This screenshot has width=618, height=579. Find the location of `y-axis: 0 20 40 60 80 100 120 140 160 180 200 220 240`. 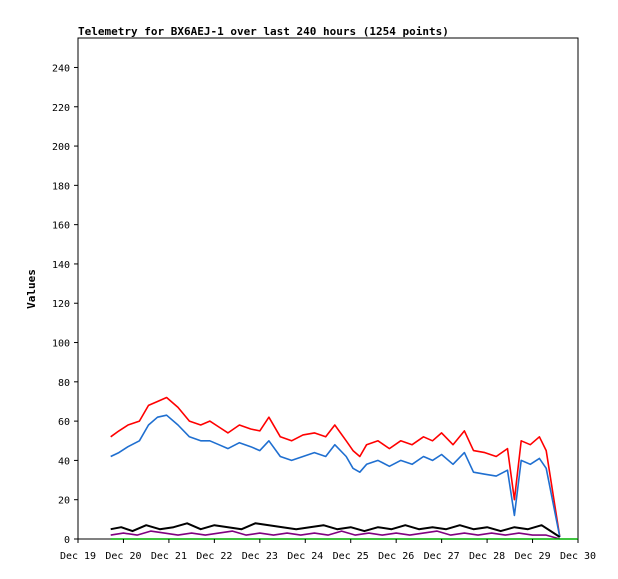

y-axis: 0 20 40 60 80 100 120 140 160 180 200 220 240 is located at coordinates (65, 304).